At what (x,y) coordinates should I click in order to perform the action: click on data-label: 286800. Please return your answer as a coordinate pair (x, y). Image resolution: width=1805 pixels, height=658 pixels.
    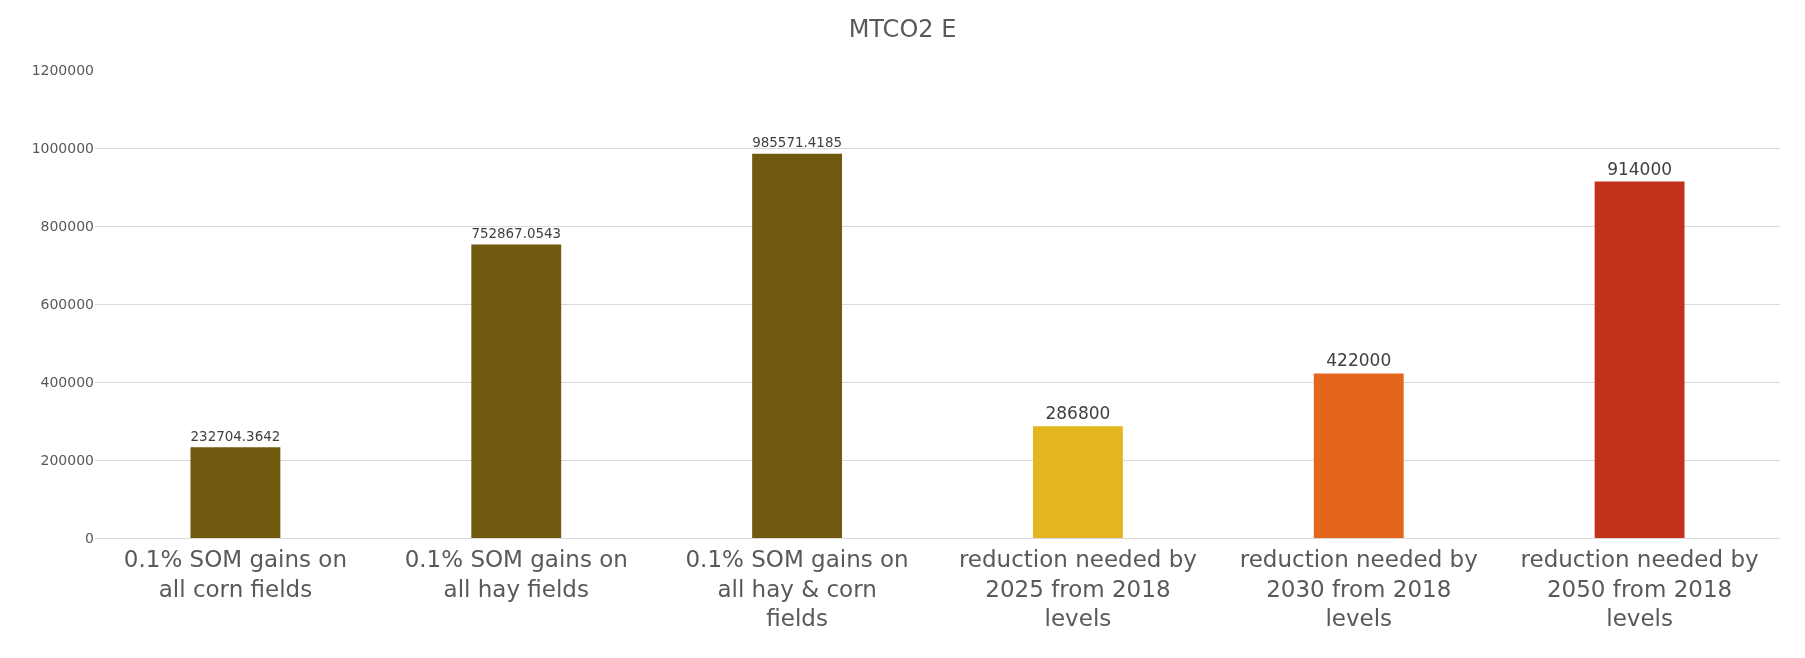
    Looking at the image, I should click on (1078, 413).